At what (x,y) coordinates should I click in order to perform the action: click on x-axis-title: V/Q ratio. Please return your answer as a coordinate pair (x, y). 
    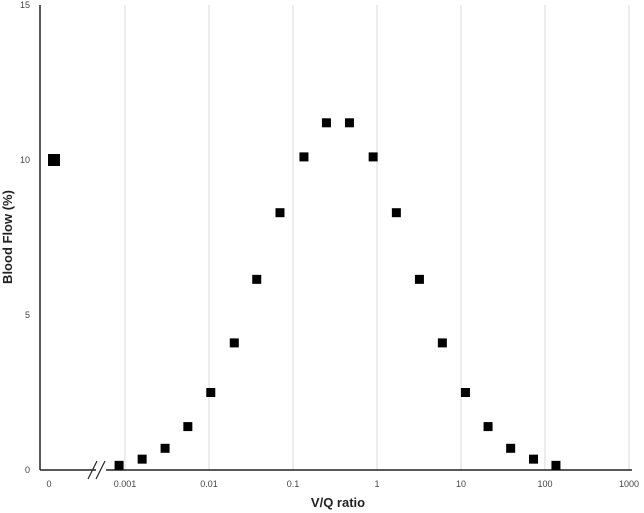
    Looking at the image, I should click on (338, 502).